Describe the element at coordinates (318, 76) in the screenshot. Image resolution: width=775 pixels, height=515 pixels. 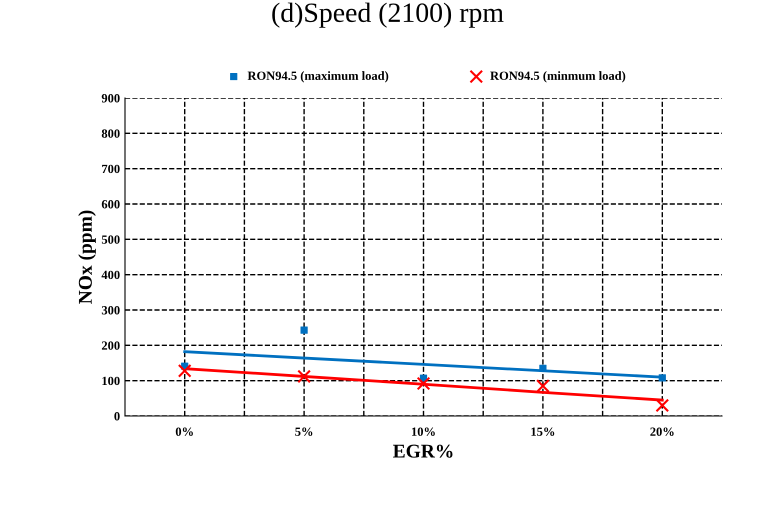
I see `legend-label: RON94.5 (maximum load)` at that location.